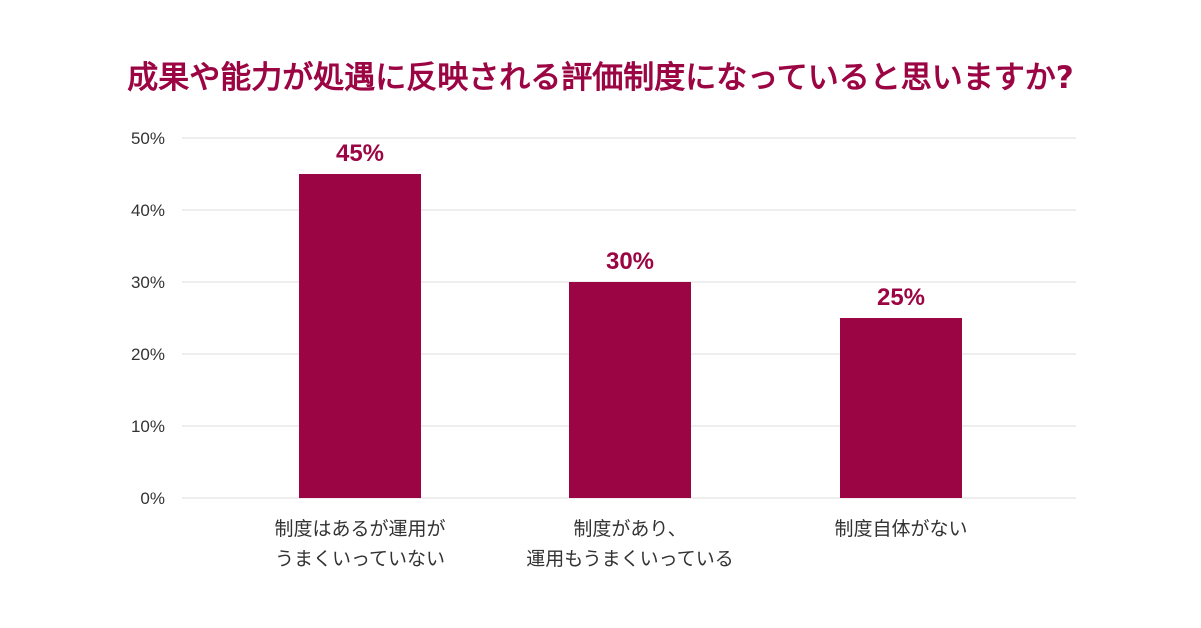 The image size is (1201, 628). I want to click on y-tick-label: 50%, so click(148, 138).